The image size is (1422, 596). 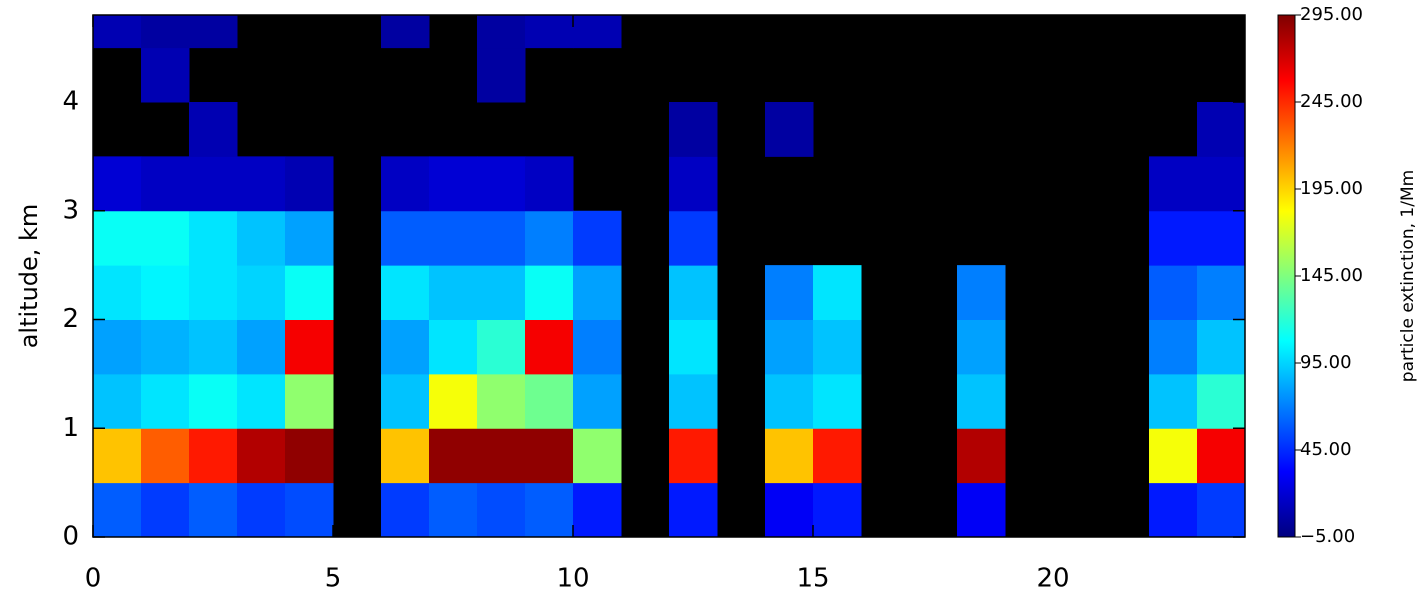 I want to click on colorbar-tick-label: 95.00, so click(x=1326, y=362).